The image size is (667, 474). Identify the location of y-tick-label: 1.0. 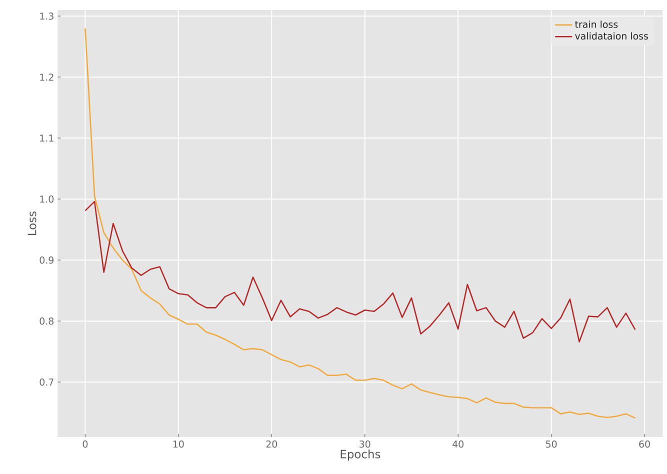
(47, 199).